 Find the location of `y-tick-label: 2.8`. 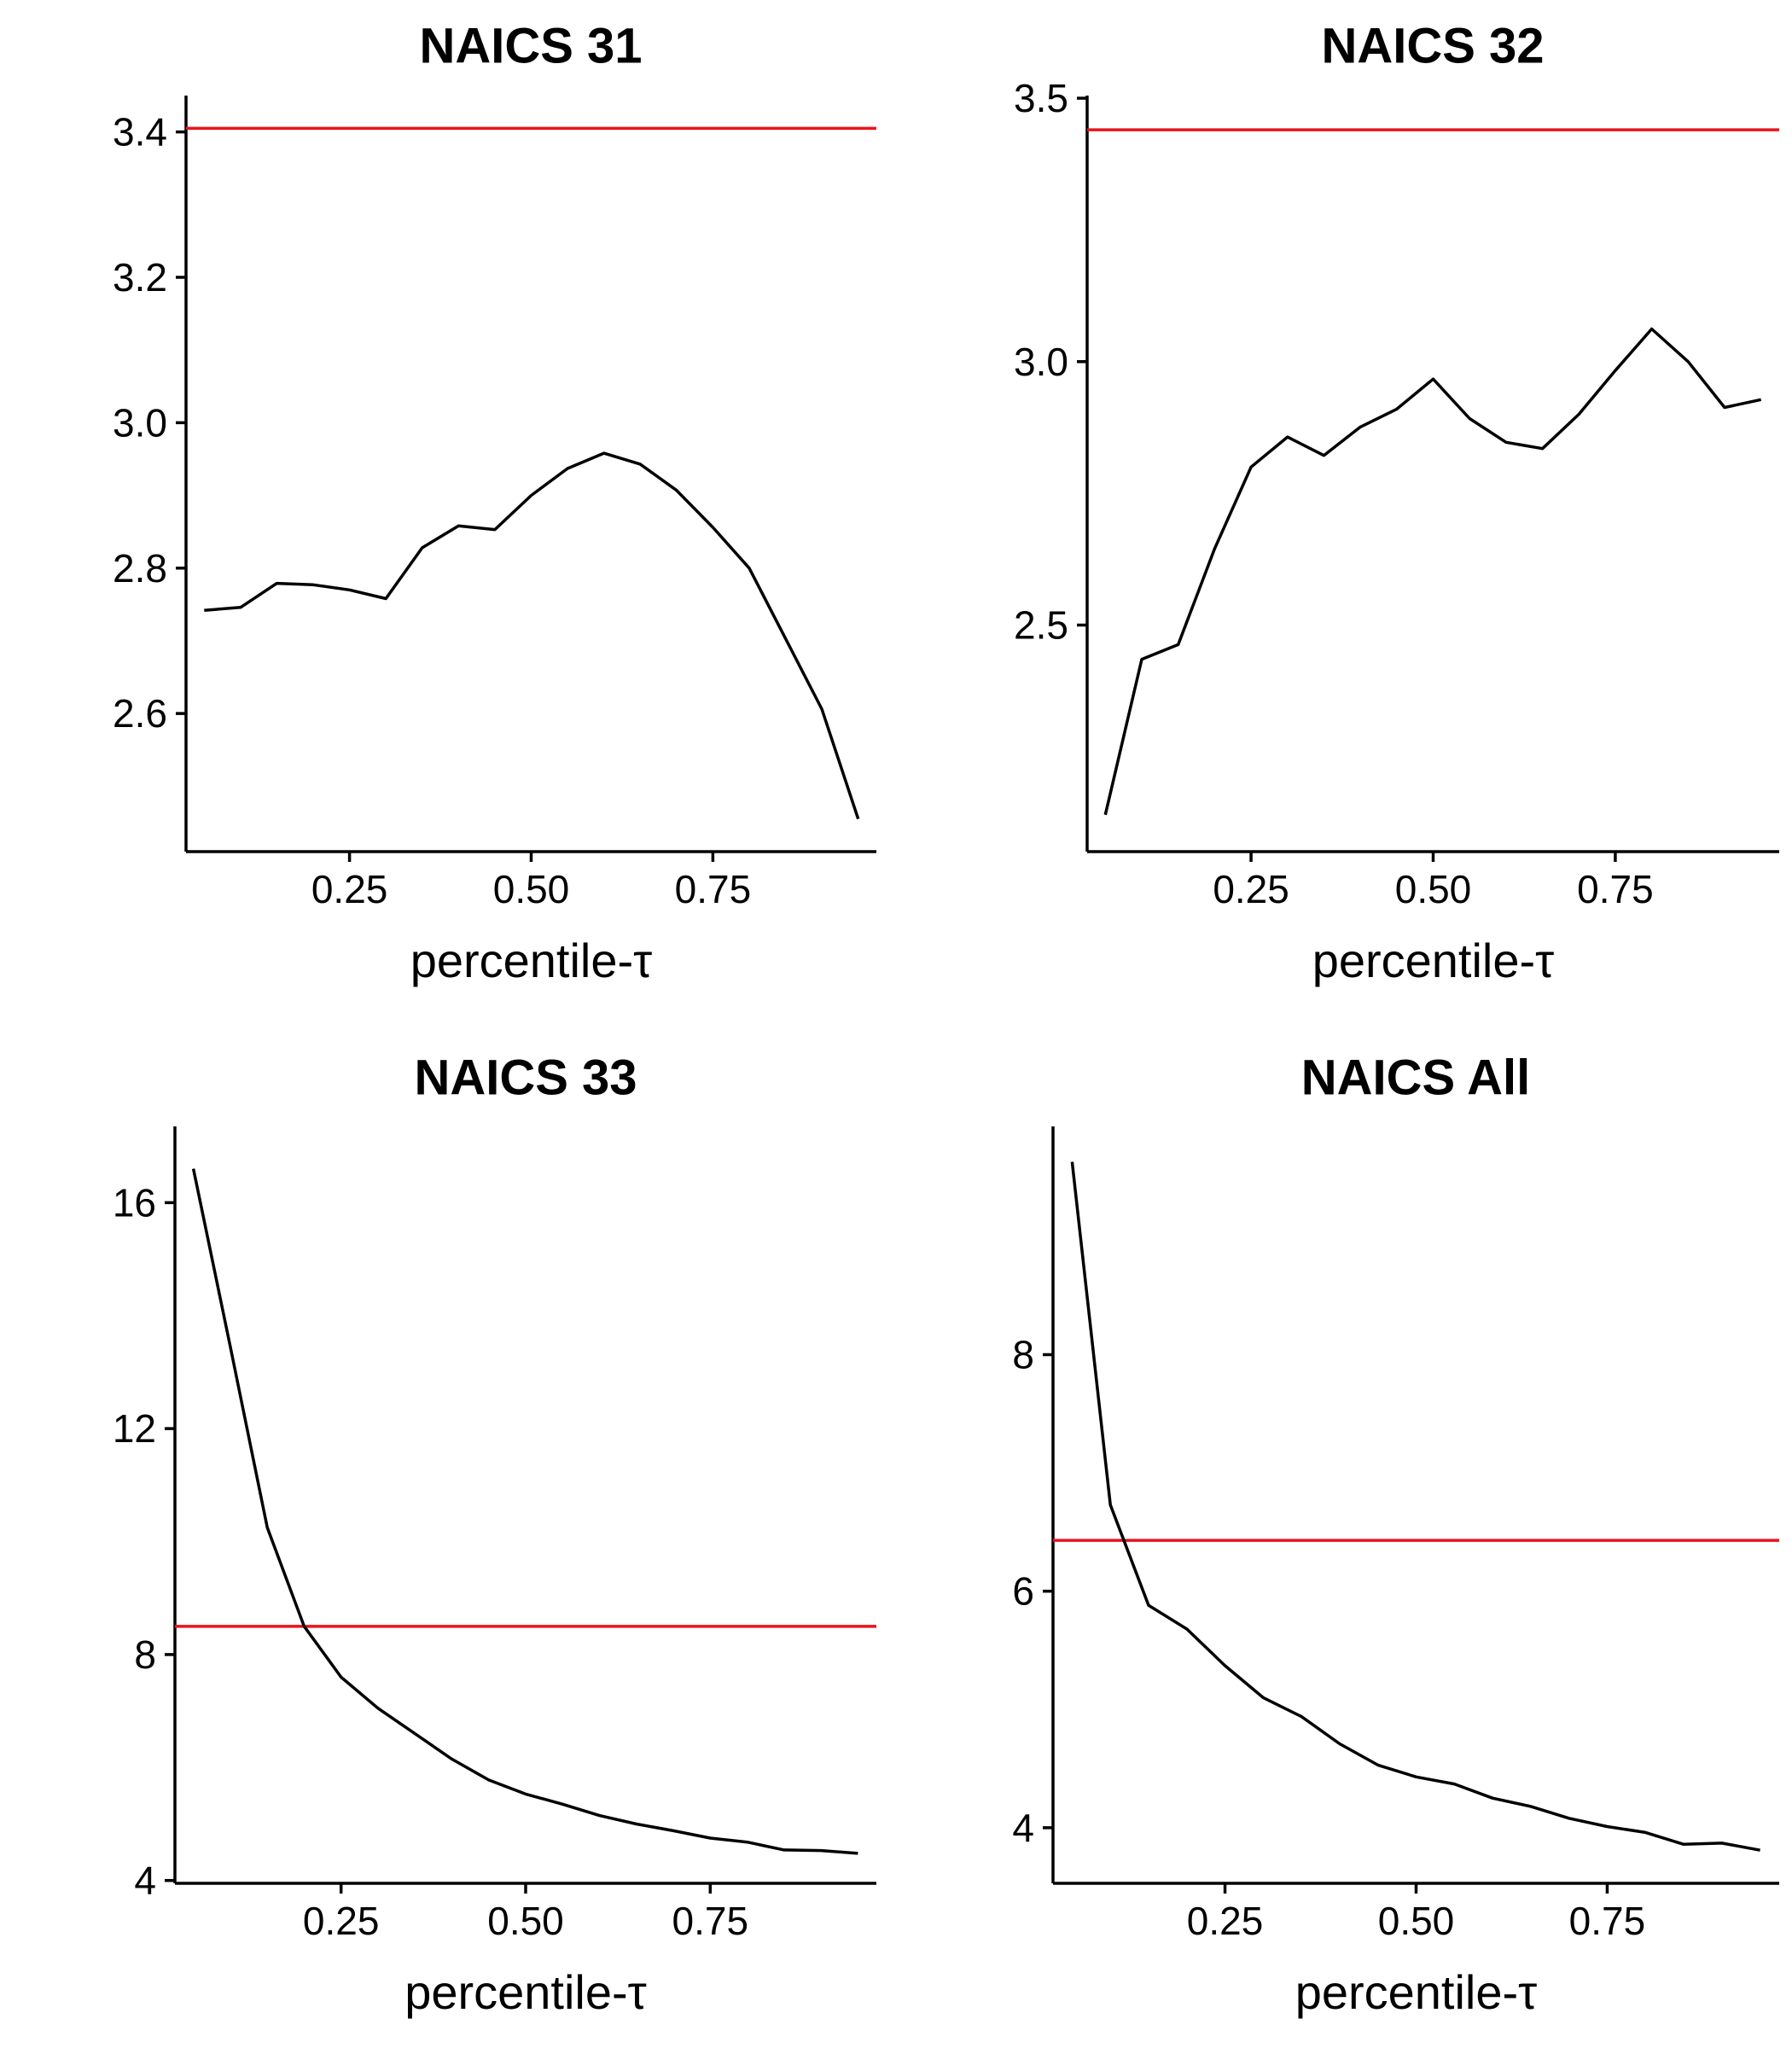

y-tick-label: 2.8 is located at coordinates (140, 568).